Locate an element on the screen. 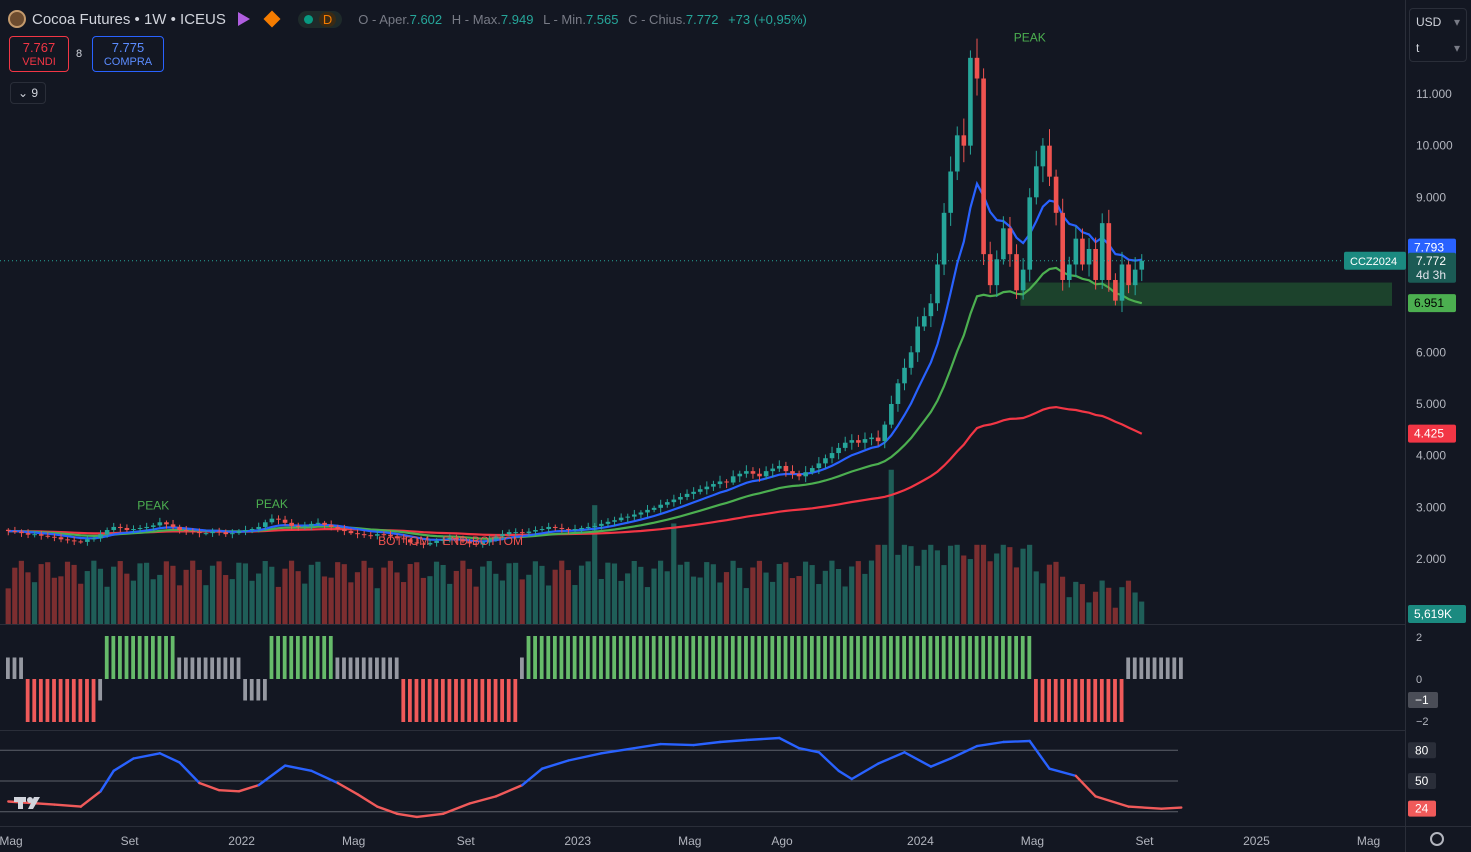 Image resolution: width=1471 pixels, height=852 pixels. scale-menu: USD t is located at coordinates (1438, 35).